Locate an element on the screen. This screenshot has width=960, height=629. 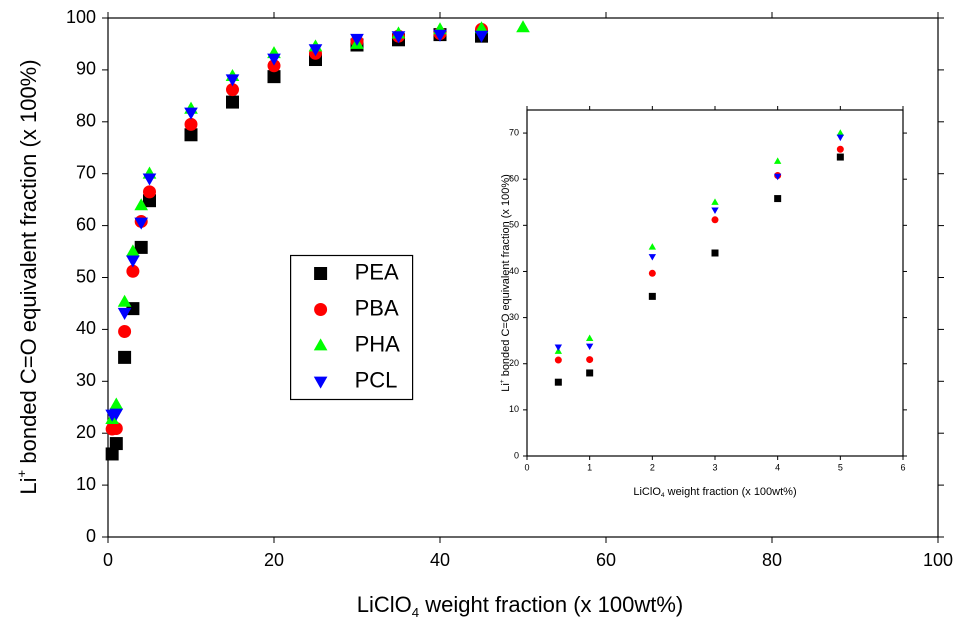
x-axis-label-part: LiClO is located at coordinates (384, 604).